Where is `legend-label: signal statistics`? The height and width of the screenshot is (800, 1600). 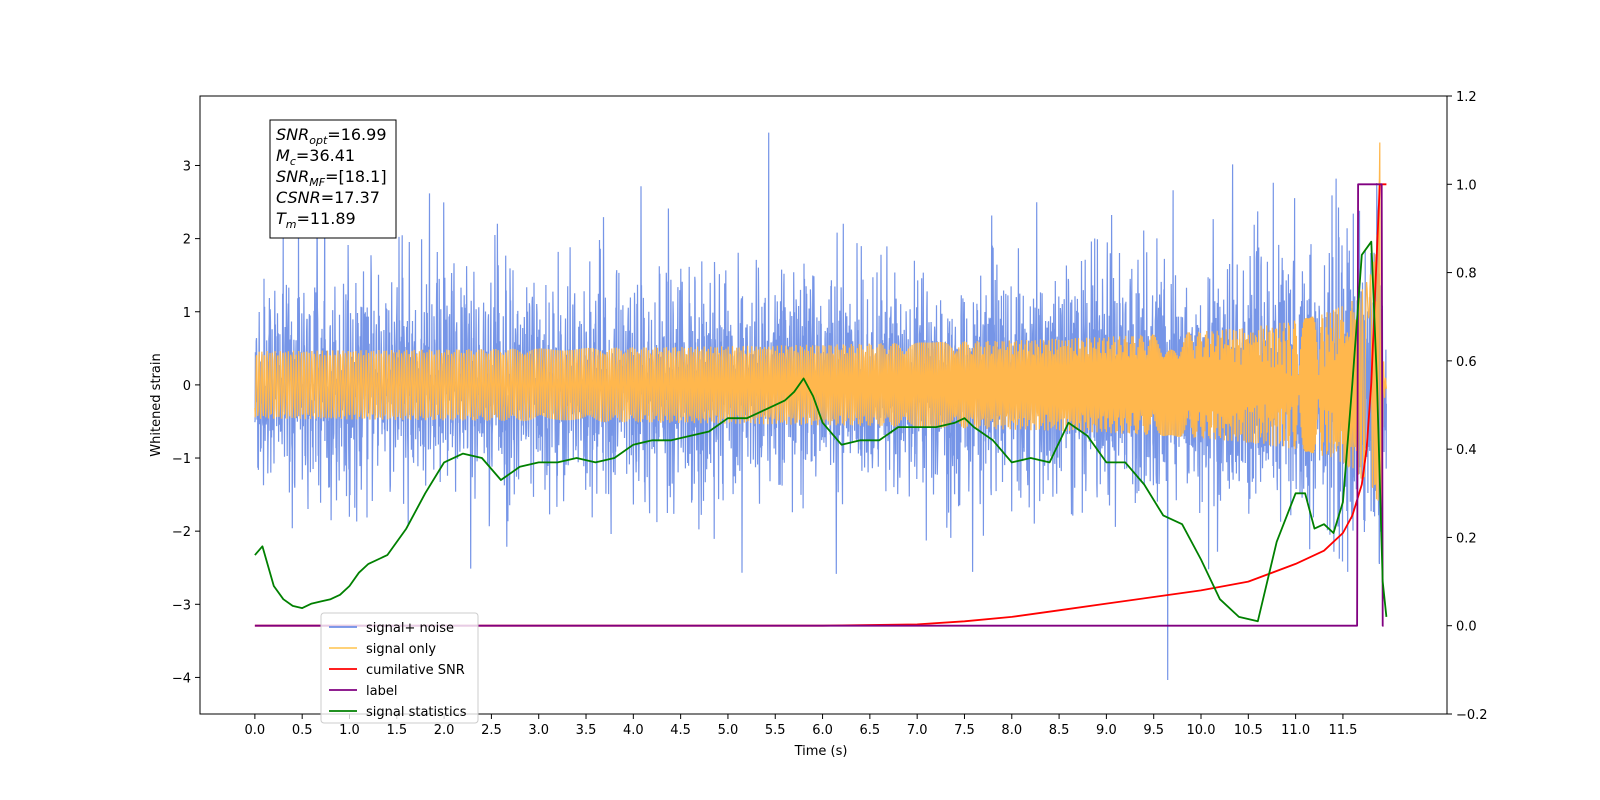
legend-label: signal statistics is located at coordinates (416, 712).